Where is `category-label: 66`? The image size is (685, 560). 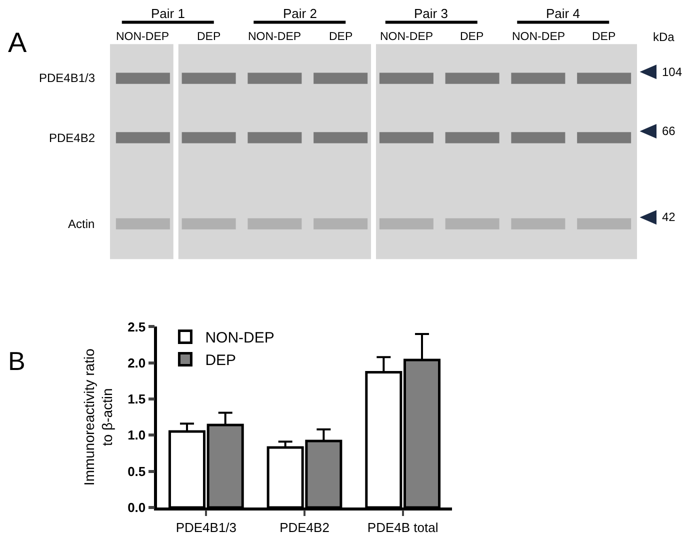 category-label: 66 is located at coordinates (669, 131).